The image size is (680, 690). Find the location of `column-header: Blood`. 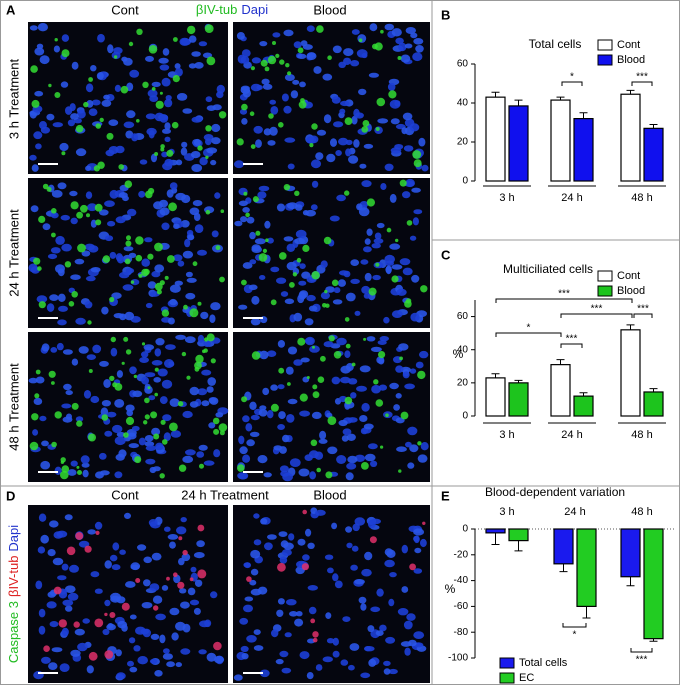

column-header: Blood is located at coordinates (329, 494).